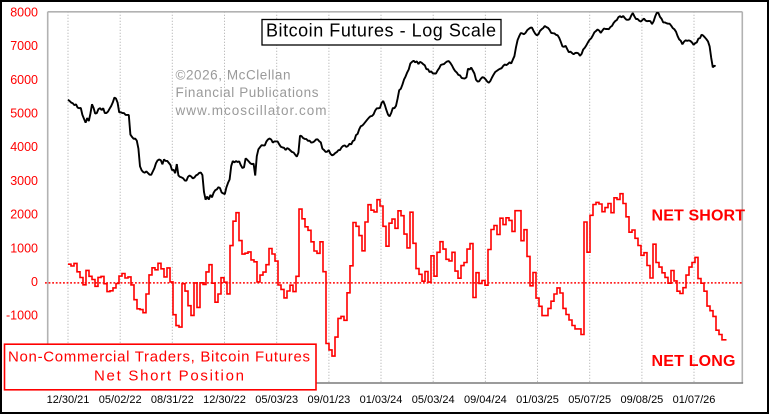  What do you see at coordinates (589, 400) in the screenshot?
I see `svg-text: 05/07/25` at bounding box center [589, 400].